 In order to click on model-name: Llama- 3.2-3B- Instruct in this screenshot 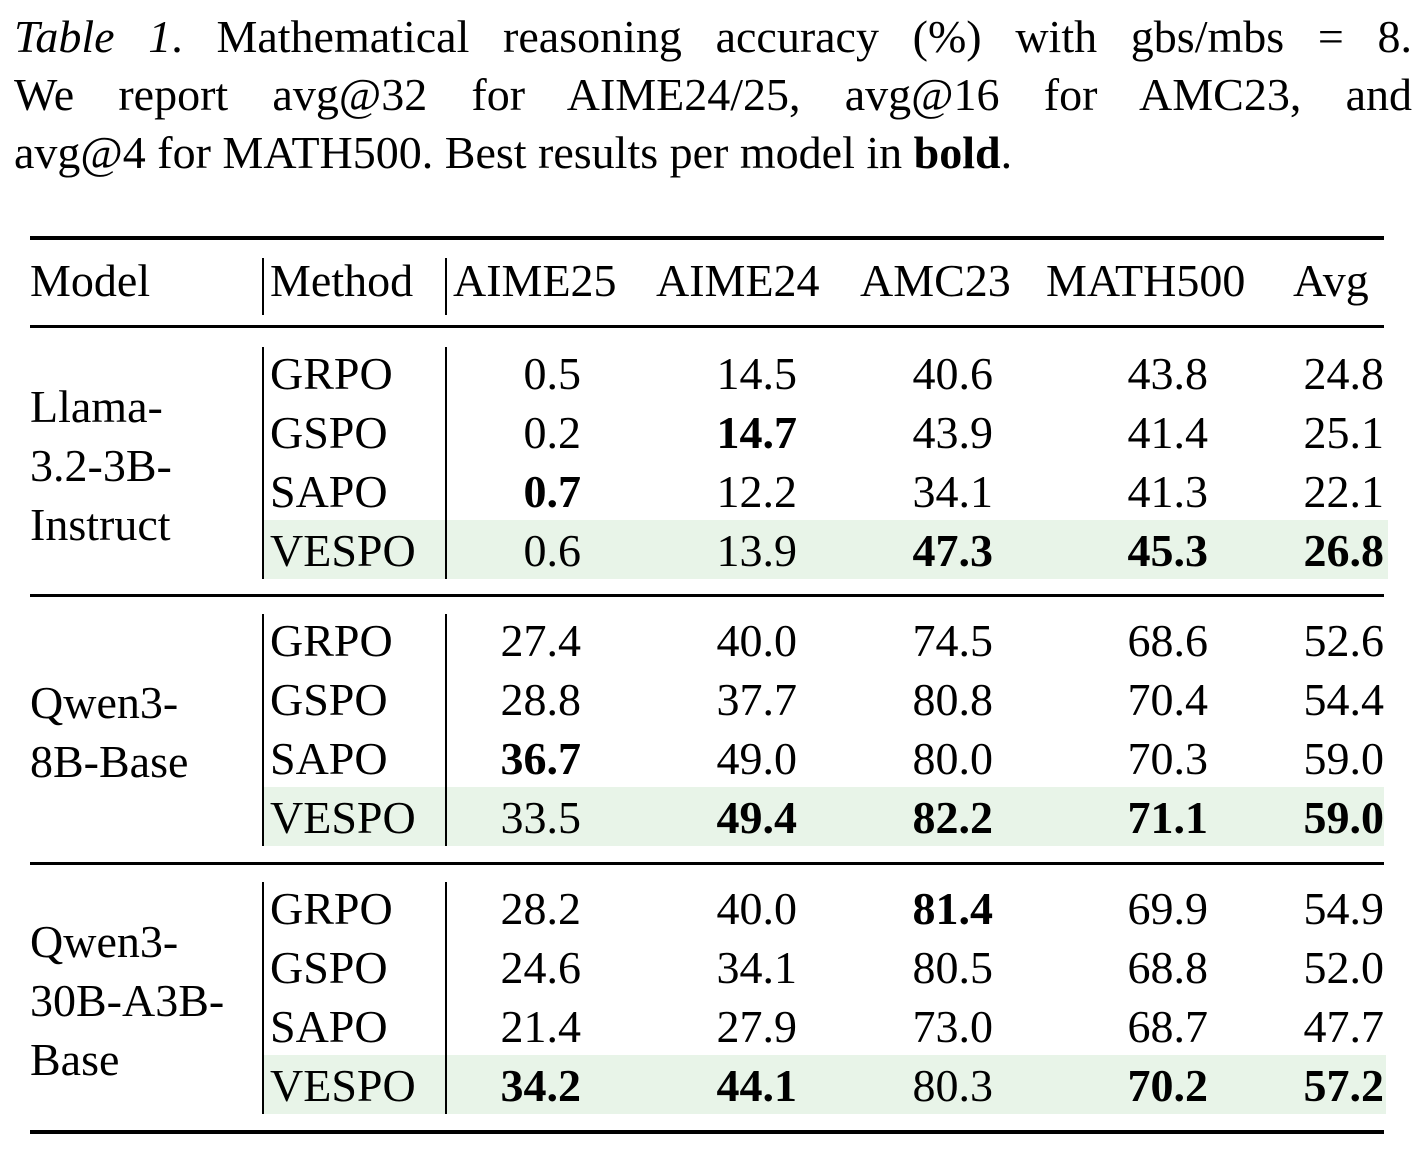, I will do `click(101, 465)`.